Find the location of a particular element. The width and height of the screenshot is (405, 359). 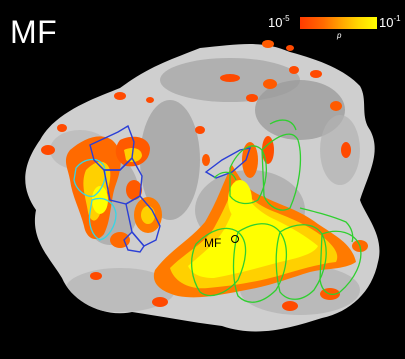

panel-title: MF is located at coordinates (34, 32).